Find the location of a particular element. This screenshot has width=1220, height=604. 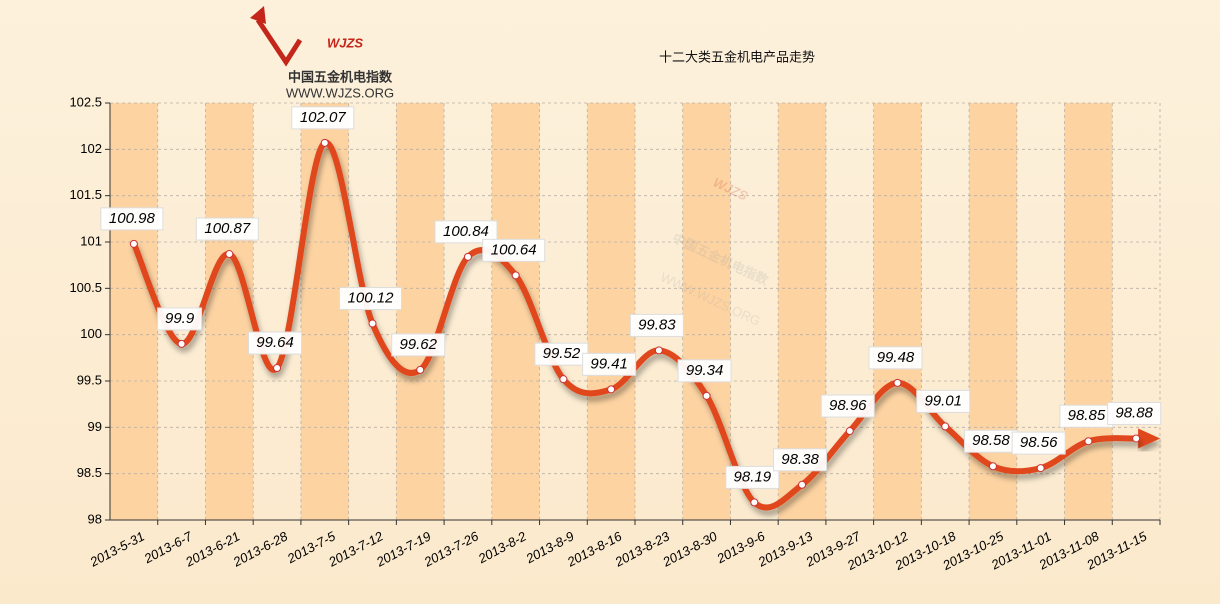

logo-arrow is located at coordinates (279, 42).